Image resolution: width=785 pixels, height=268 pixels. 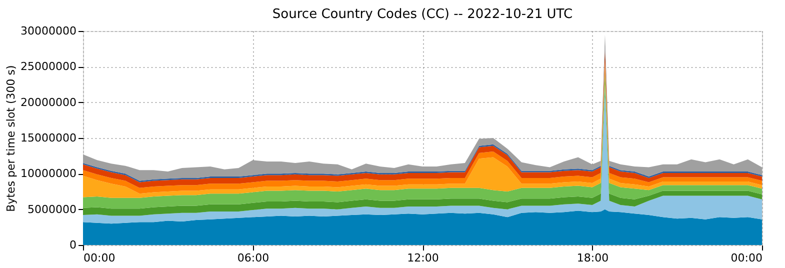 What do you see at coordinates (52, 209) in the screenshot?
I see `y-tick-label: 5000000` at bounding box center [52, 209].